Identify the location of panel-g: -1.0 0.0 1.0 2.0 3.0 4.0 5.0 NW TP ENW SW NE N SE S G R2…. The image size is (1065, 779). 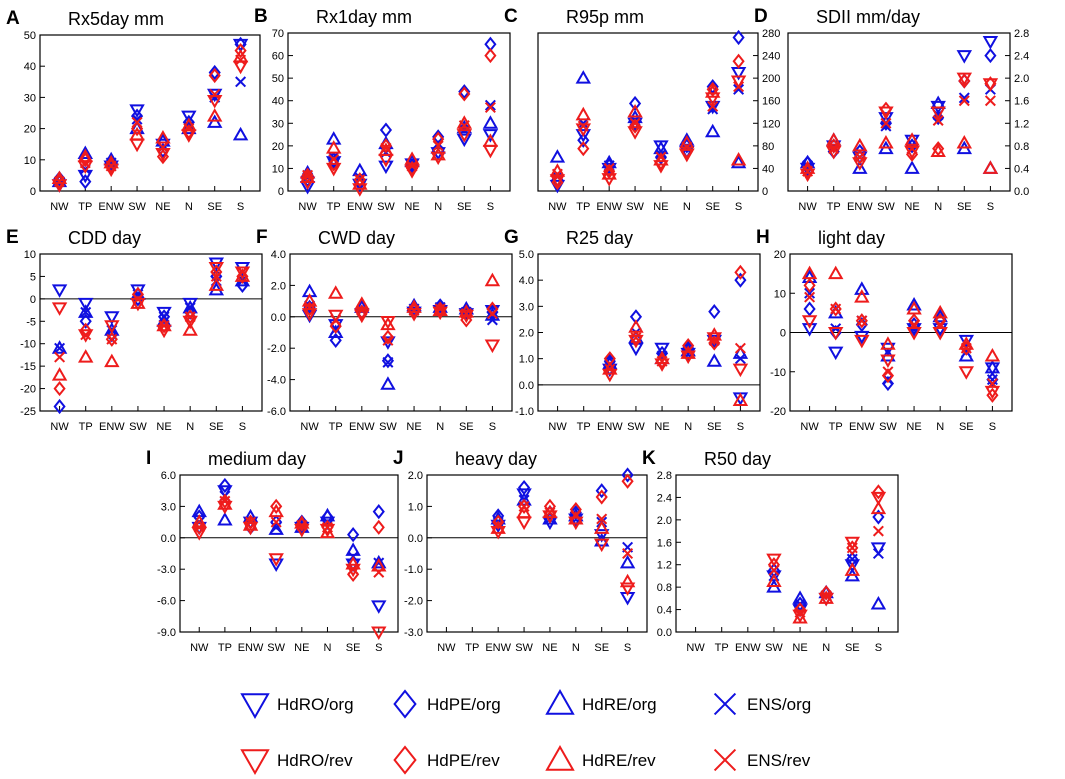
(632, 330).